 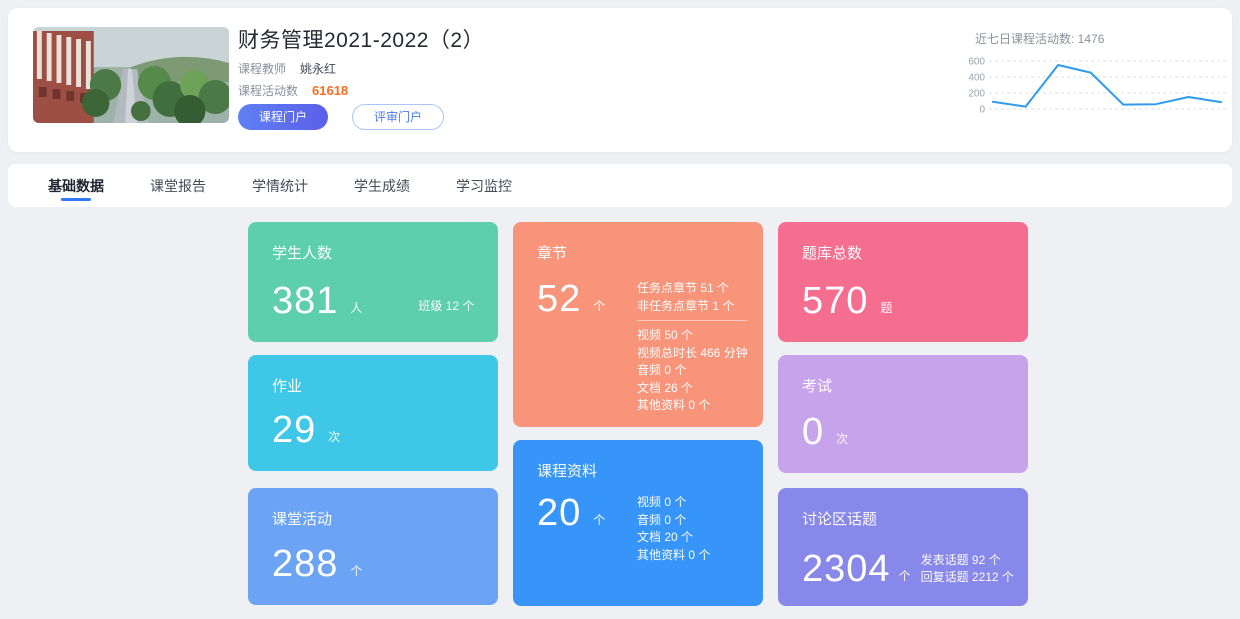 I want to click on card-title: 题库总数, so click(x=832, y=253).